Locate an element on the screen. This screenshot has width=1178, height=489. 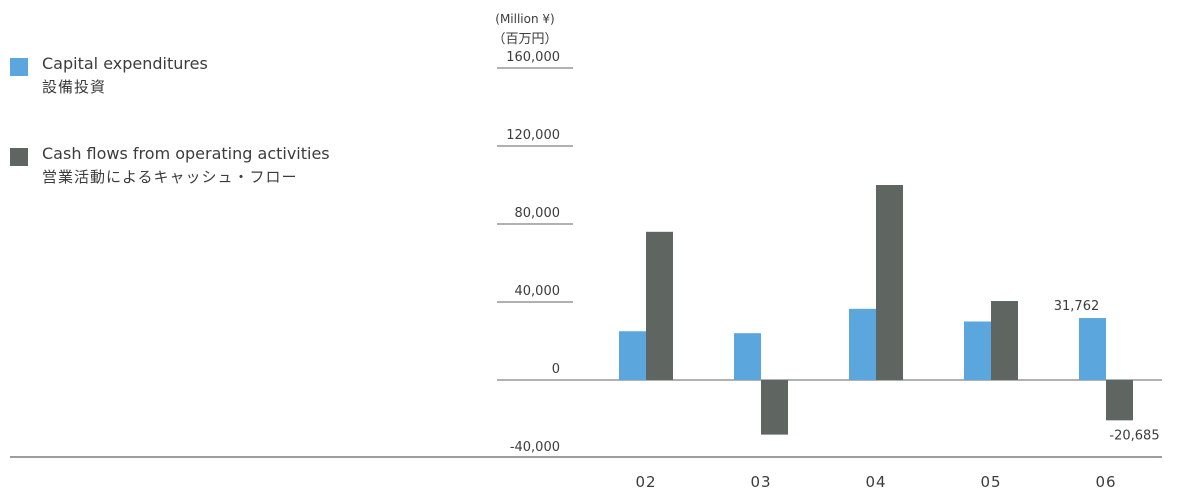
x-tick-label: 04 is located at coordinates (875, 481).